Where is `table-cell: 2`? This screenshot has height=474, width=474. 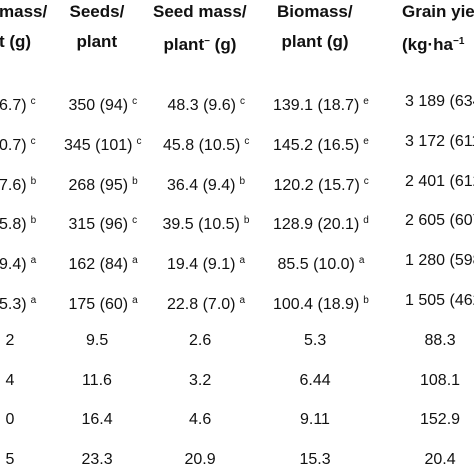
table-cell: 2 is located at coordinates (10, 341).